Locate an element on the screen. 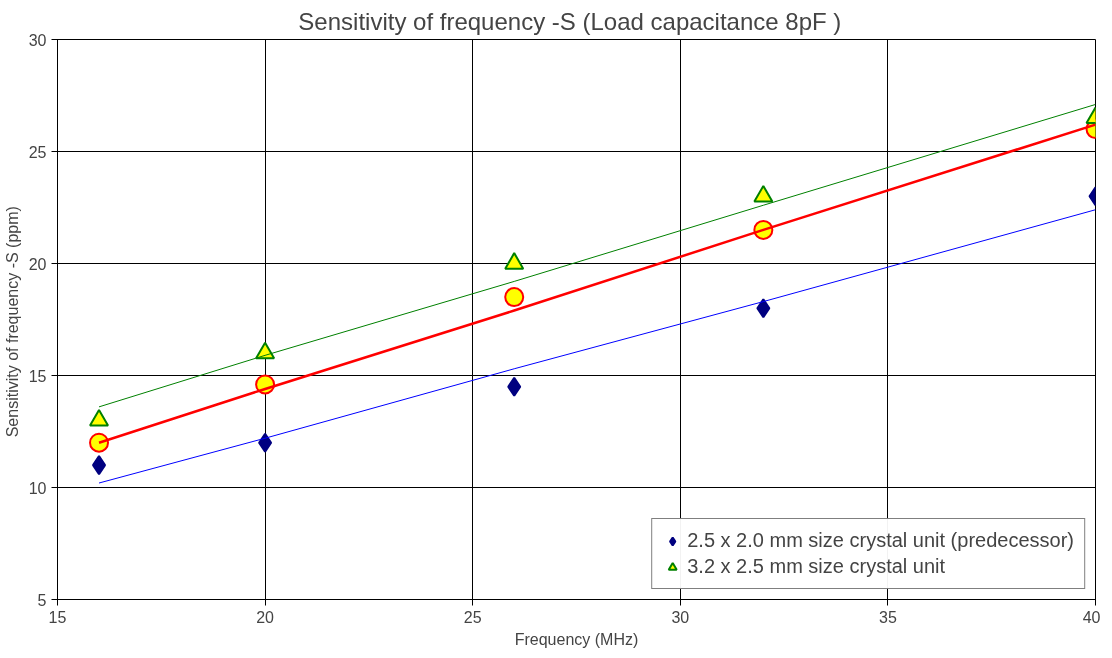  x-axis-title: Frequency (MHz) is located at coordinates (576, 639).